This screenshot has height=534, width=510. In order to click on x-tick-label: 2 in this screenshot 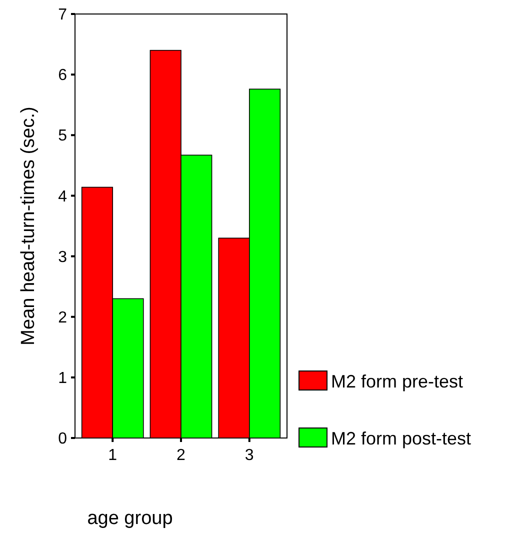, I will do `click(181, 455)`.